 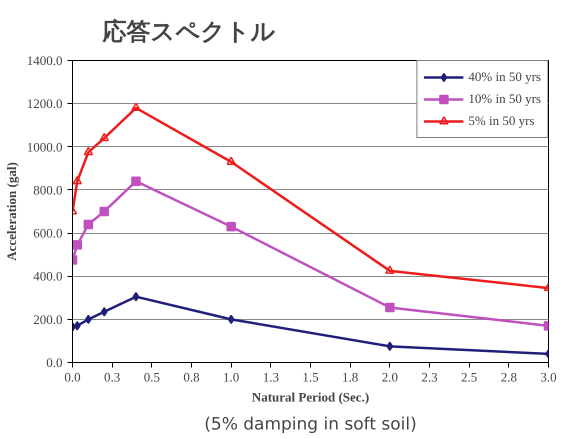 What do you see at coordinates (504, 77) in the screenshot?
I see `legend-label: 40% in 50 yrs` at bounding box center [504, 77].